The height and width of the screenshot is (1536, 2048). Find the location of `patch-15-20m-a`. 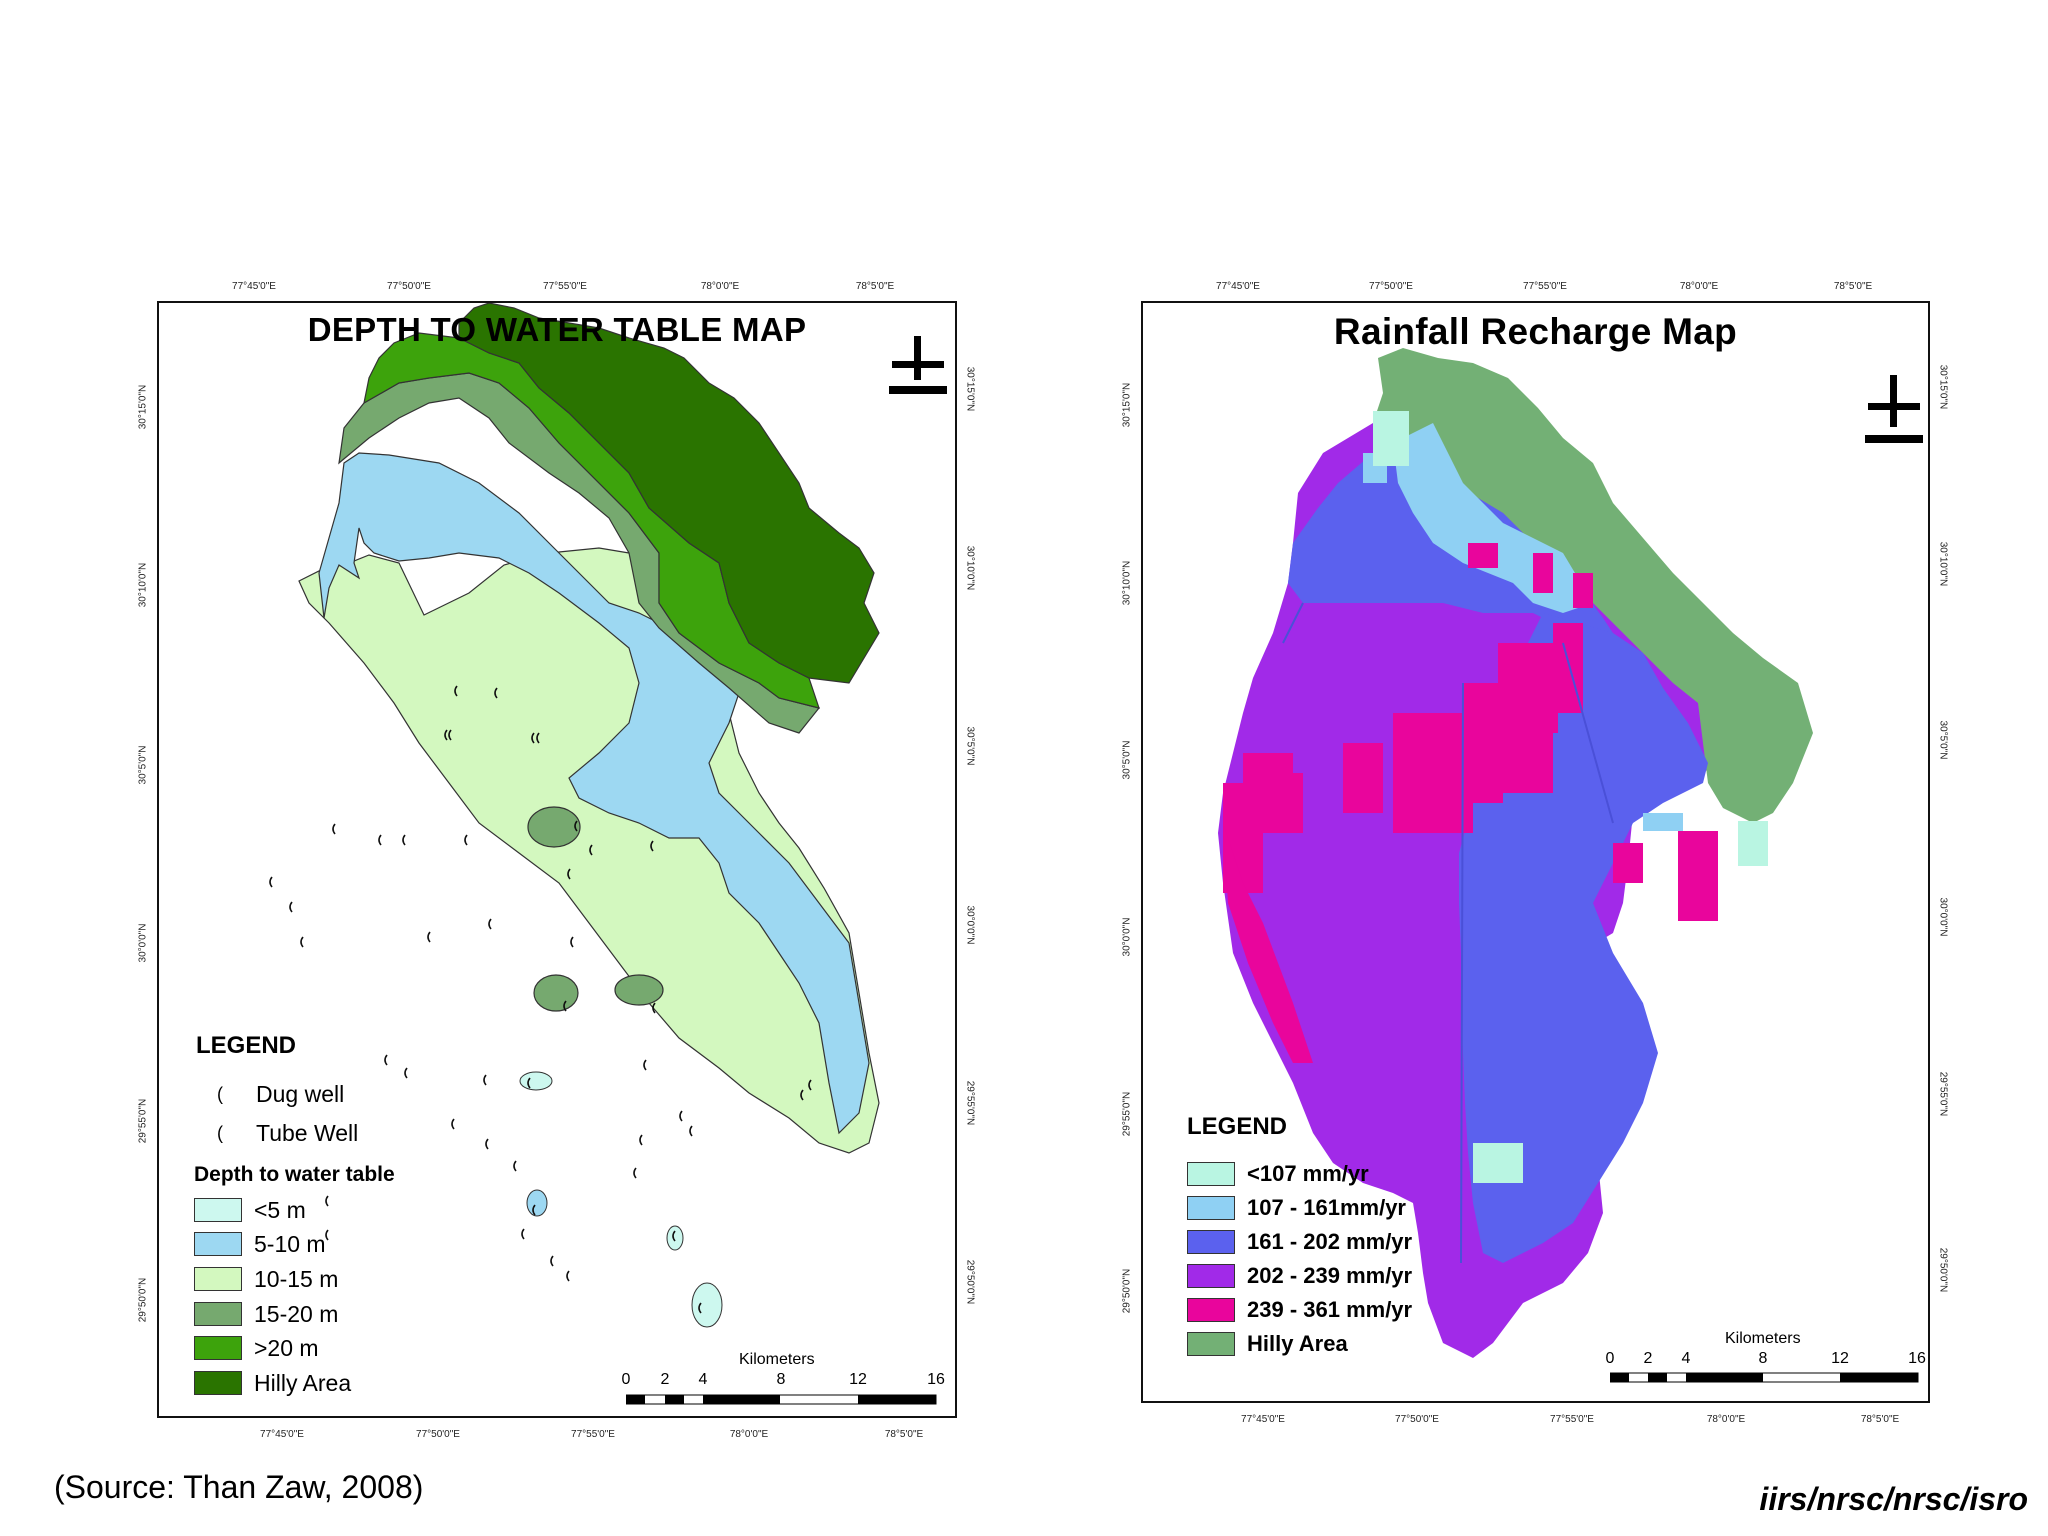

patch-15-20m-a is located at coordinates (554, 827).